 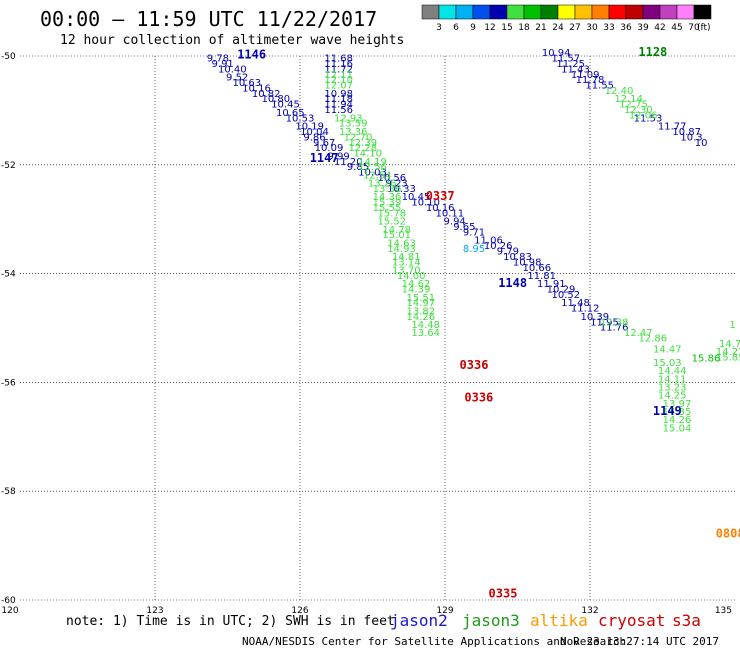 I want to click on pass-time-label: 1149, so click(x=667, y=411).